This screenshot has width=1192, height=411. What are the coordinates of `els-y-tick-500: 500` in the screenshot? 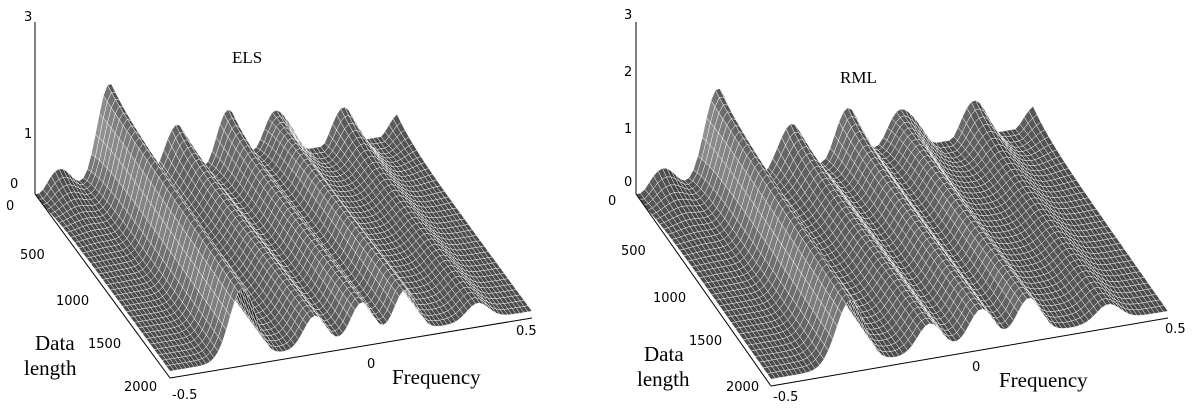 It's located at (32, 255).